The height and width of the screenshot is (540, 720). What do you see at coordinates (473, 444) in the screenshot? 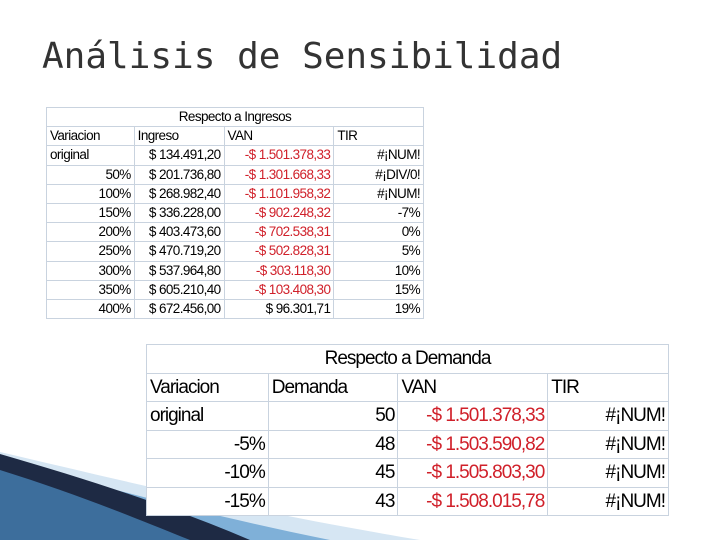
I see `demanda-cell-van: -$ 1.503.590,82` at bounding box center [473, 444].